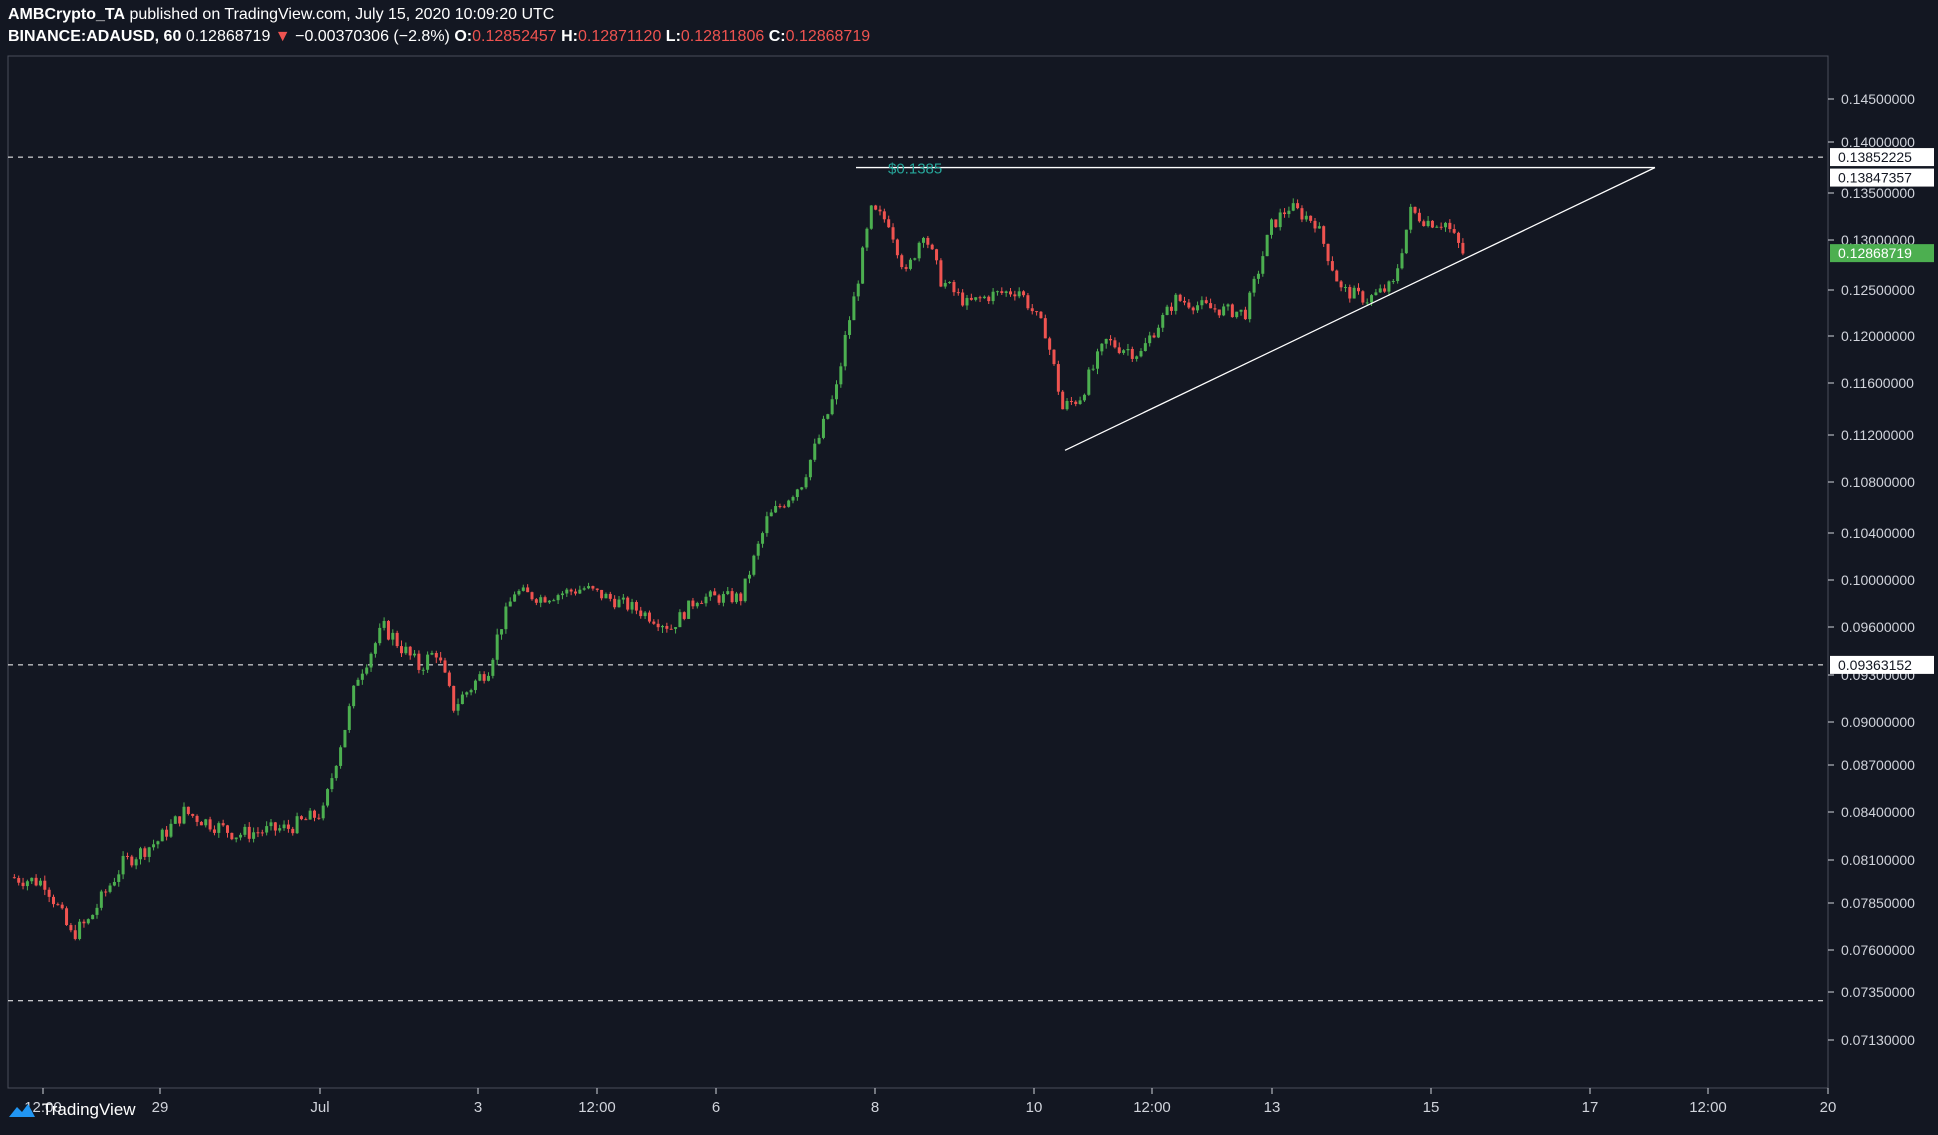  What do you see at coordinates (67, 14) in the screenshot?
I see `publisher-name: AMBCrypto_TA` at bounding box center [67, 14].